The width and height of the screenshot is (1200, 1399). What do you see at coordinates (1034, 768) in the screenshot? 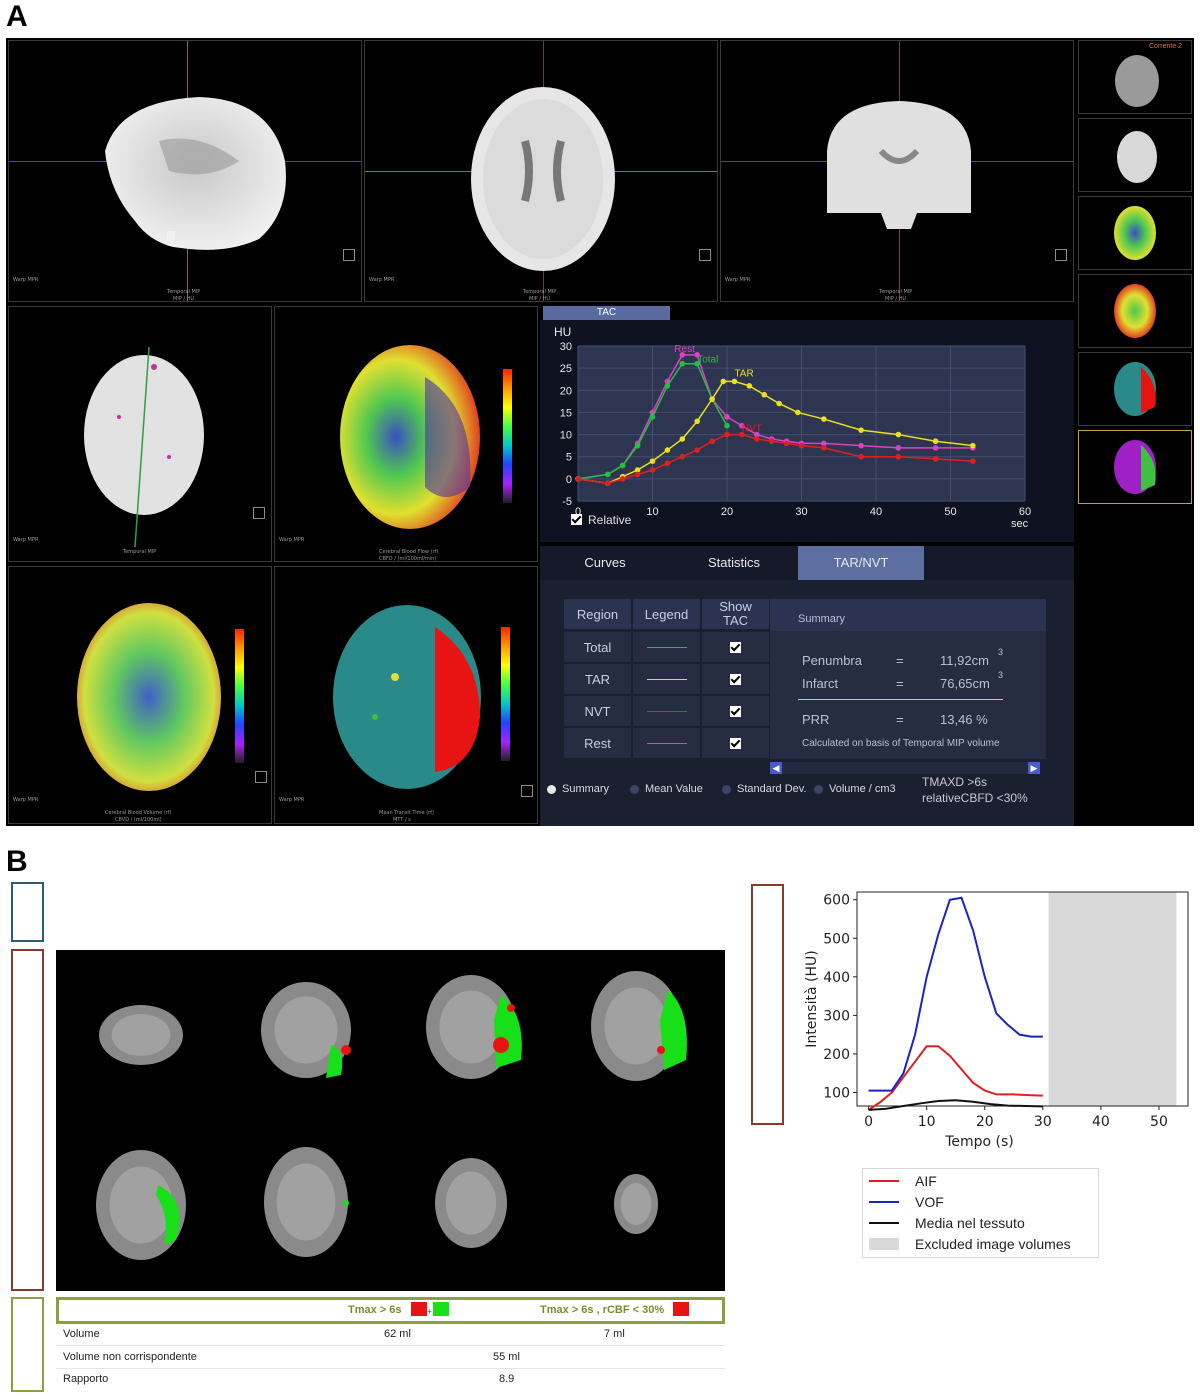
I see `scroll-right-icon: ▶` at bounding box center [1034, 768].